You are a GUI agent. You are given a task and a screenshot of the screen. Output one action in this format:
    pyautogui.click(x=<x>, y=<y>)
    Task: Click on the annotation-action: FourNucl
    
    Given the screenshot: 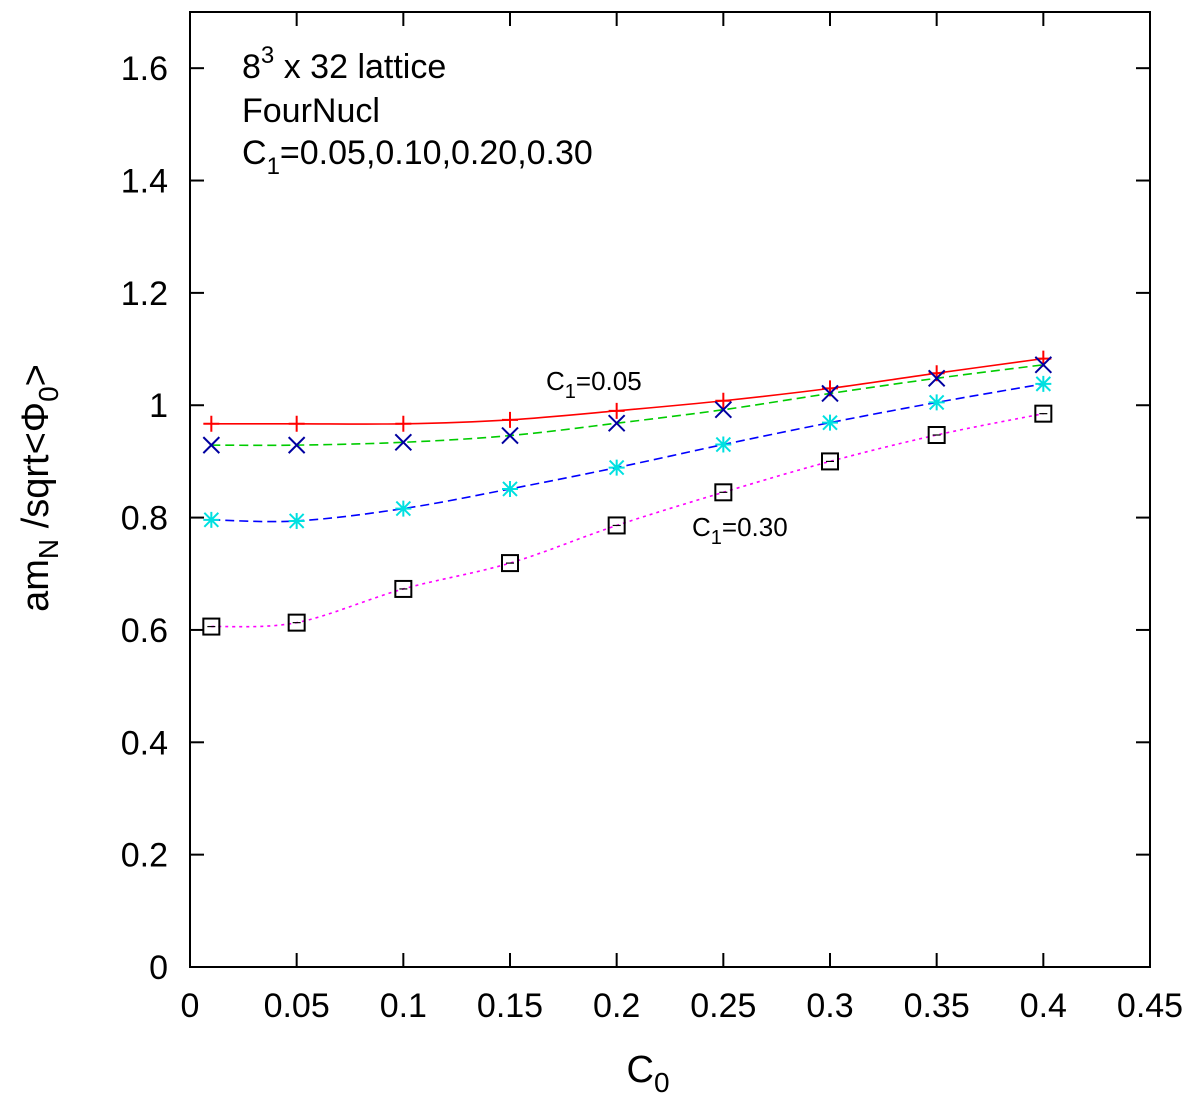 What is the action you would take?
    pyautogui.click(x=311, y=111)
    